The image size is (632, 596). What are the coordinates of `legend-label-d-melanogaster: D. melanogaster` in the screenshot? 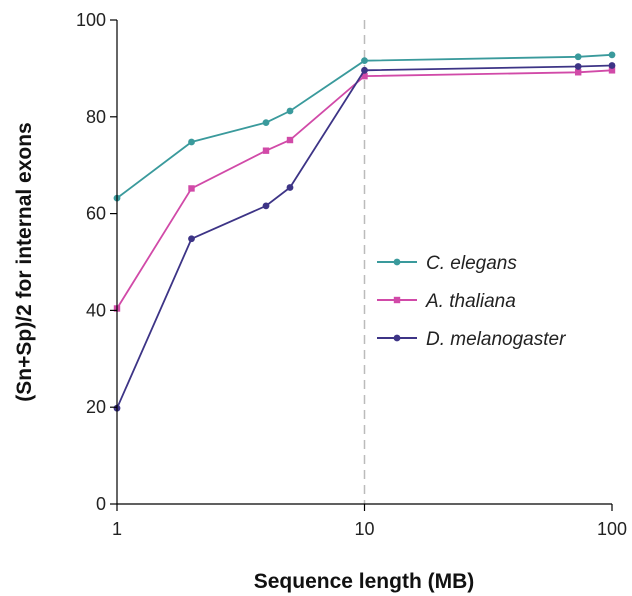 It's located at (496, 339).